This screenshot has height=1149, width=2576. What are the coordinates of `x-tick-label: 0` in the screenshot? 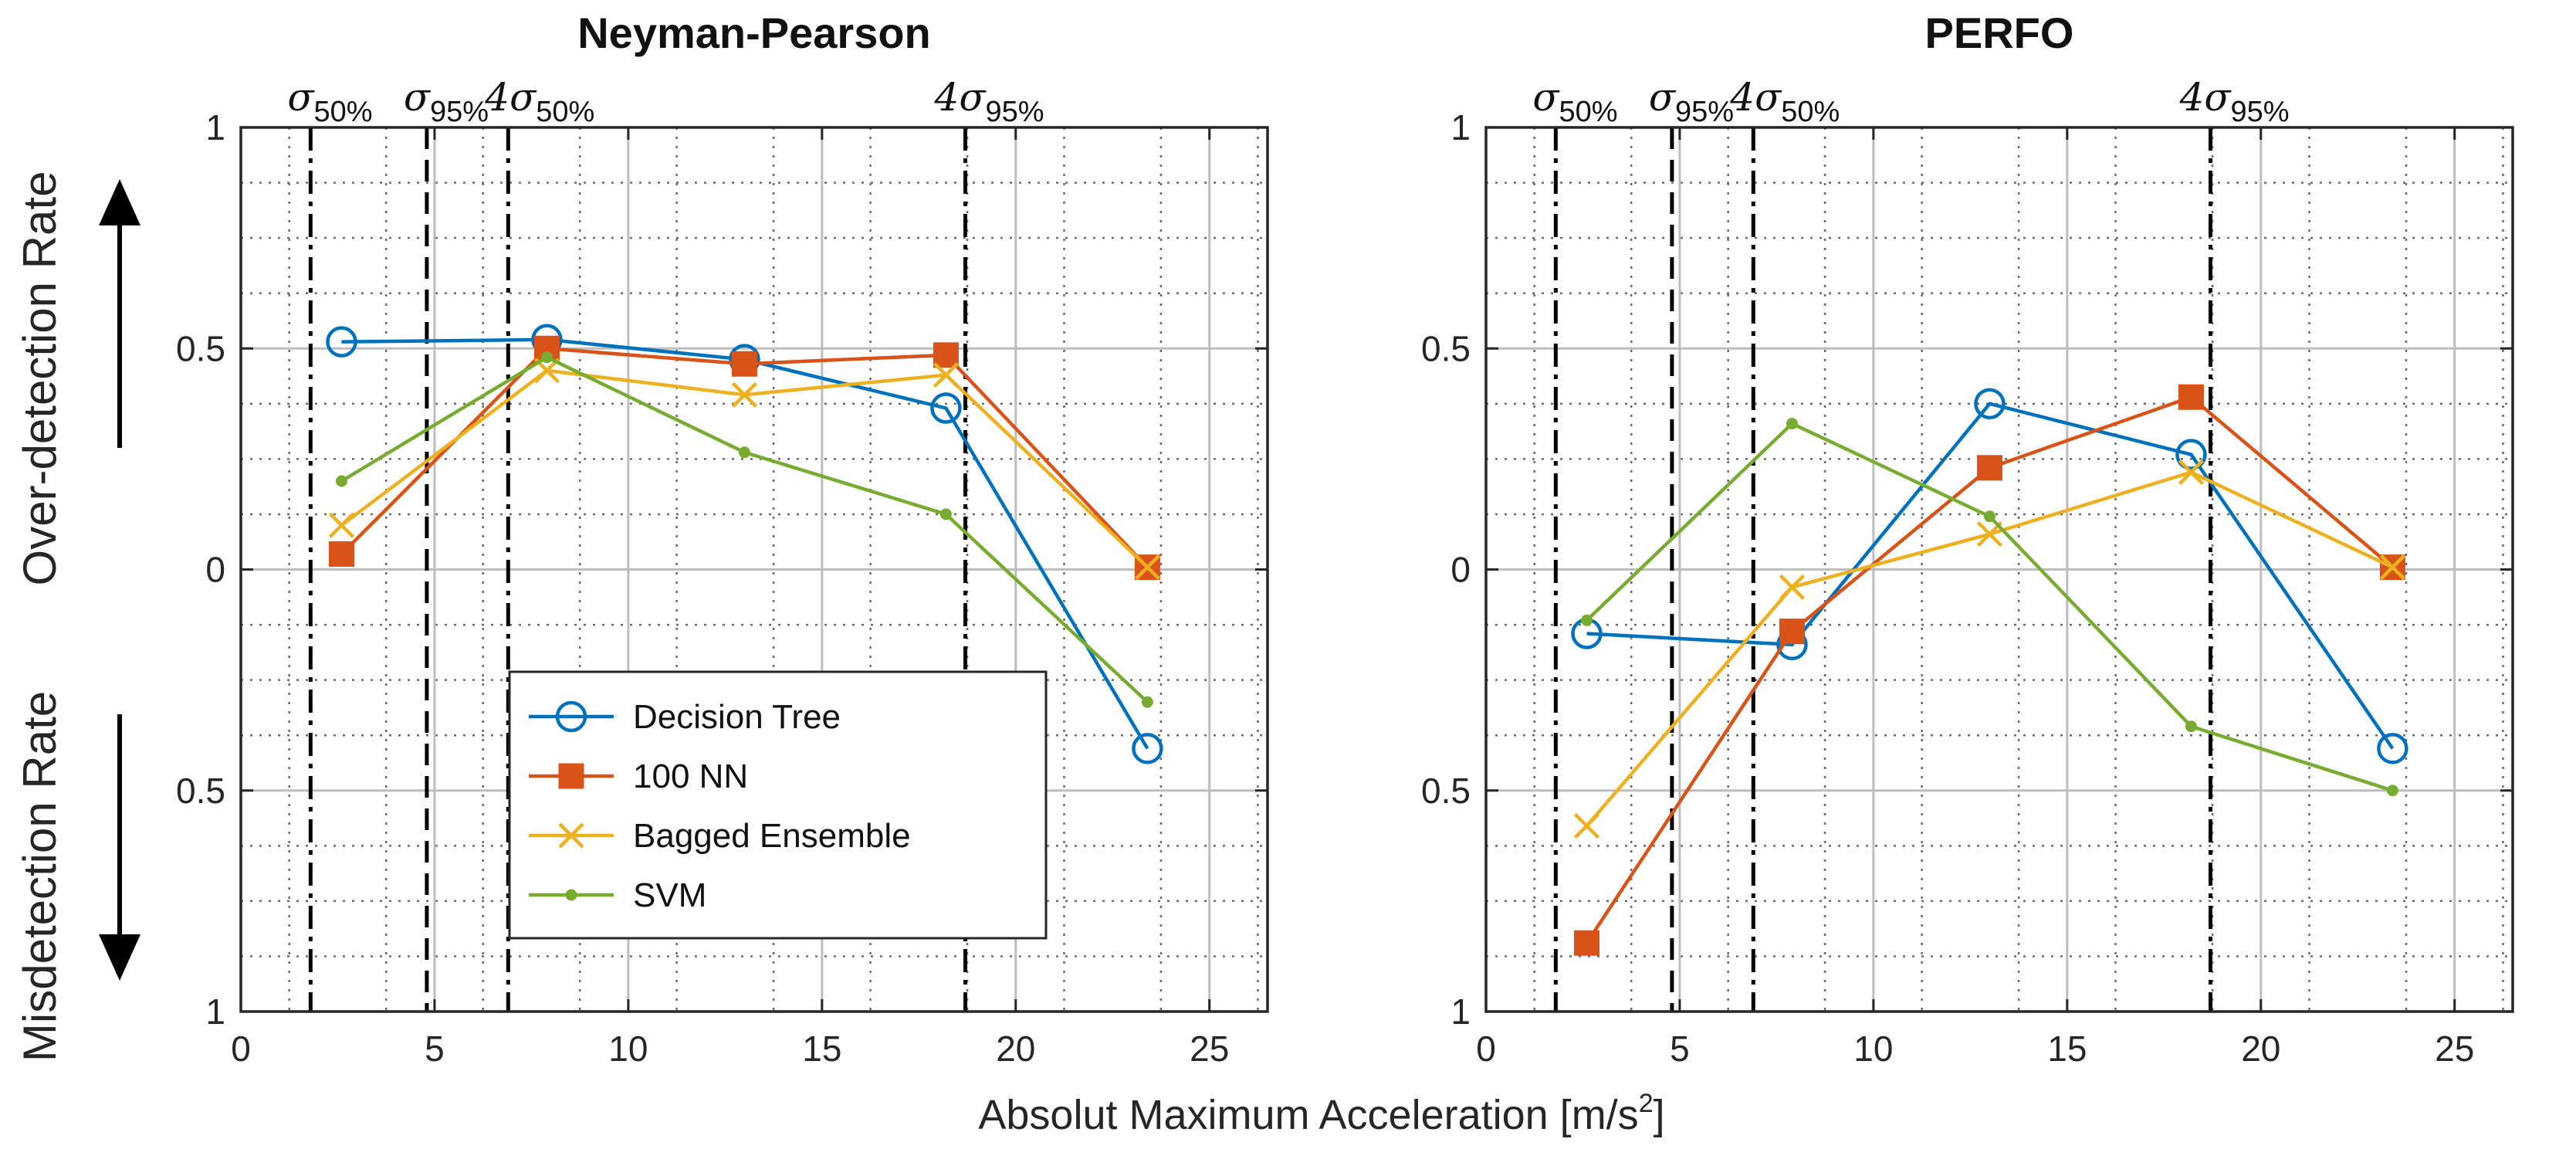 It's located at (1486, 1049).